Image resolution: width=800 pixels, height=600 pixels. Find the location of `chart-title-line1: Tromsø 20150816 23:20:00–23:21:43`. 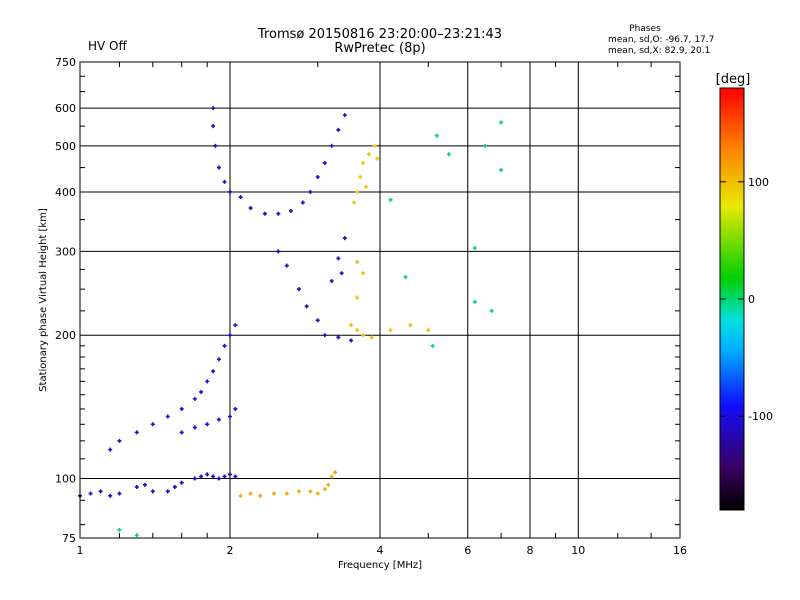

chart-title-line1: Tromsø 20150816 23:20:00–23:21:43 is located at coordinates (379, 34).